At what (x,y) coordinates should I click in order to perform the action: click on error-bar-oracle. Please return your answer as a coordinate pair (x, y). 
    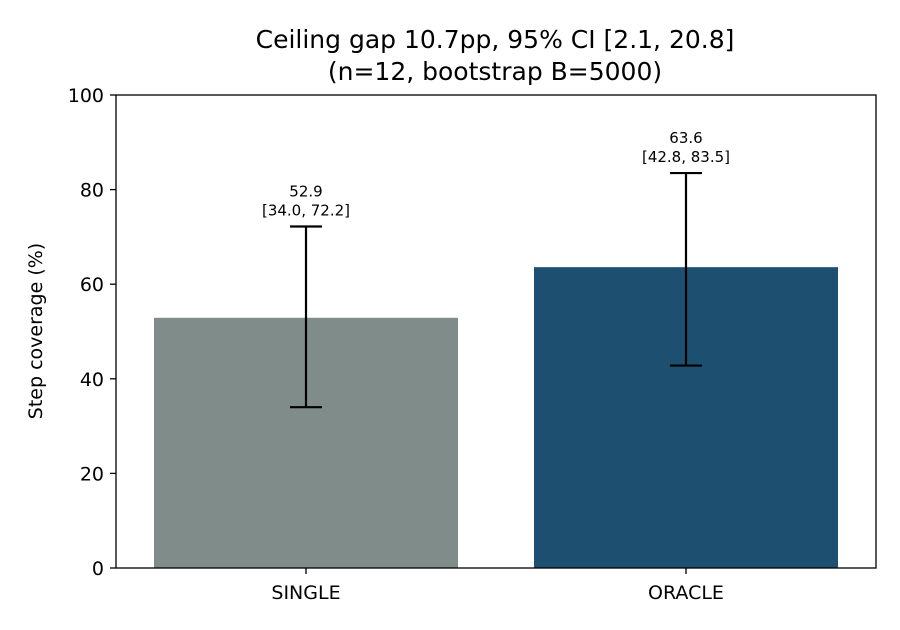
    Looking at the image, I should click on (686, 269).